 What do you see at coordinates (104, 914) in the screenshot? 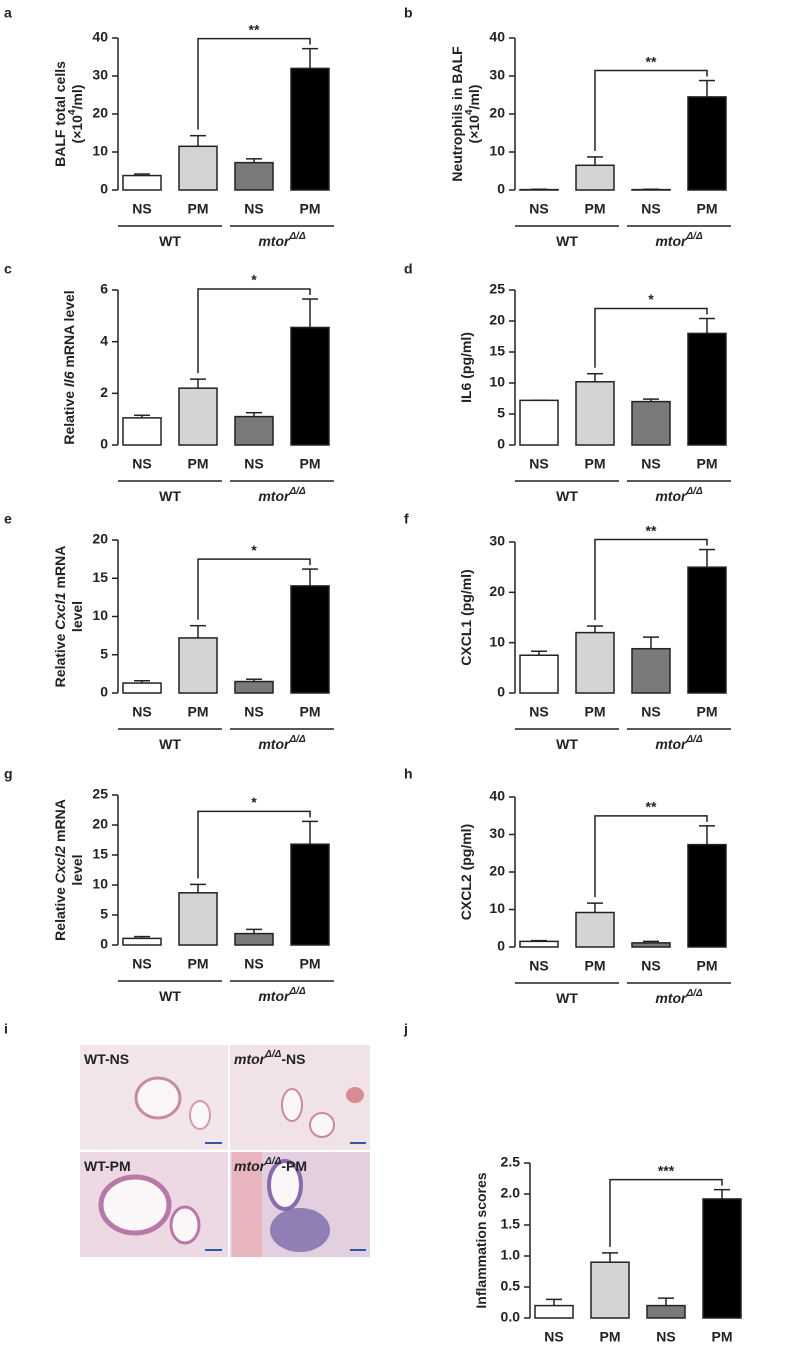
I see `y-tick-label: 5` at bounding box center [104, 914].